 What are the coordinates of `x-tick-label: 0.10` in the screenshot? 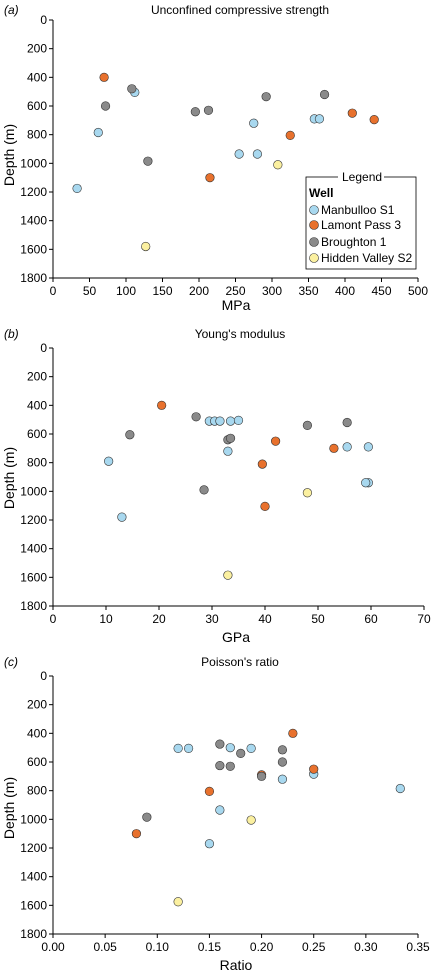 It's located at (158, 947).